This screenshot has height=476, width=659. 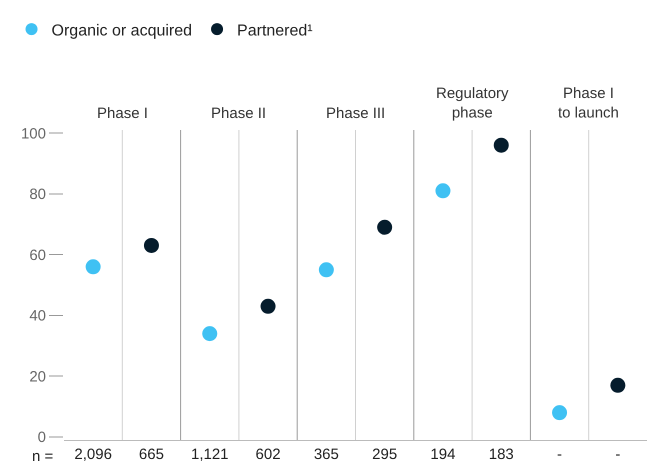 I want to click on text: Phase II, so click(x=238, y=113).